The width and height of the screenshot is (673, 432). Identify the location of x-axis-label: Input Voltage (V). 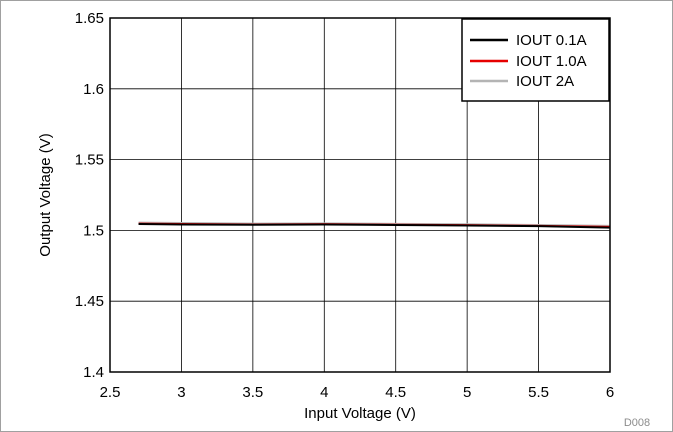
(360, 413).